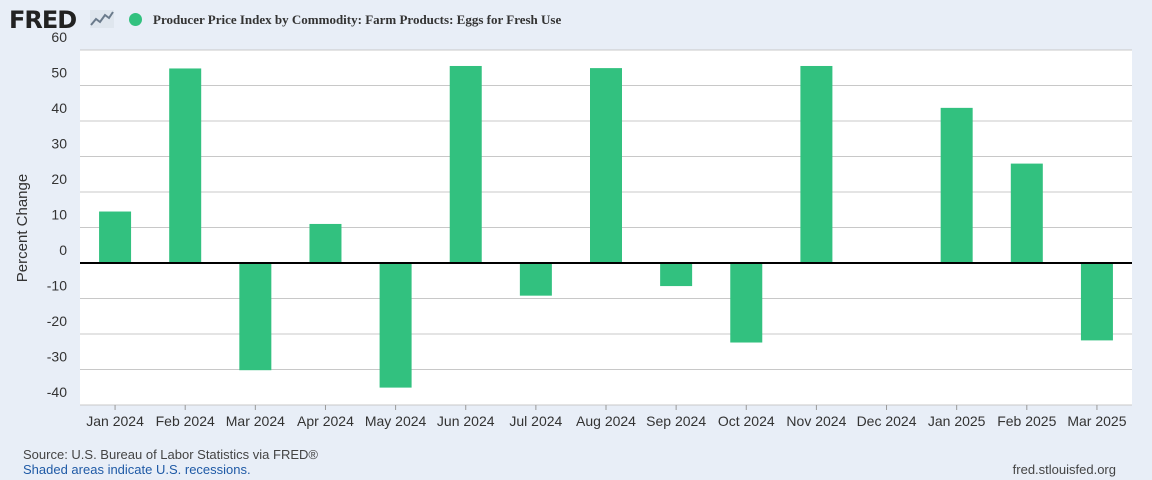 This screenshot has width=1152, height=480. I want to click on x-tick-label: Sep 2024, so click(676, 421).